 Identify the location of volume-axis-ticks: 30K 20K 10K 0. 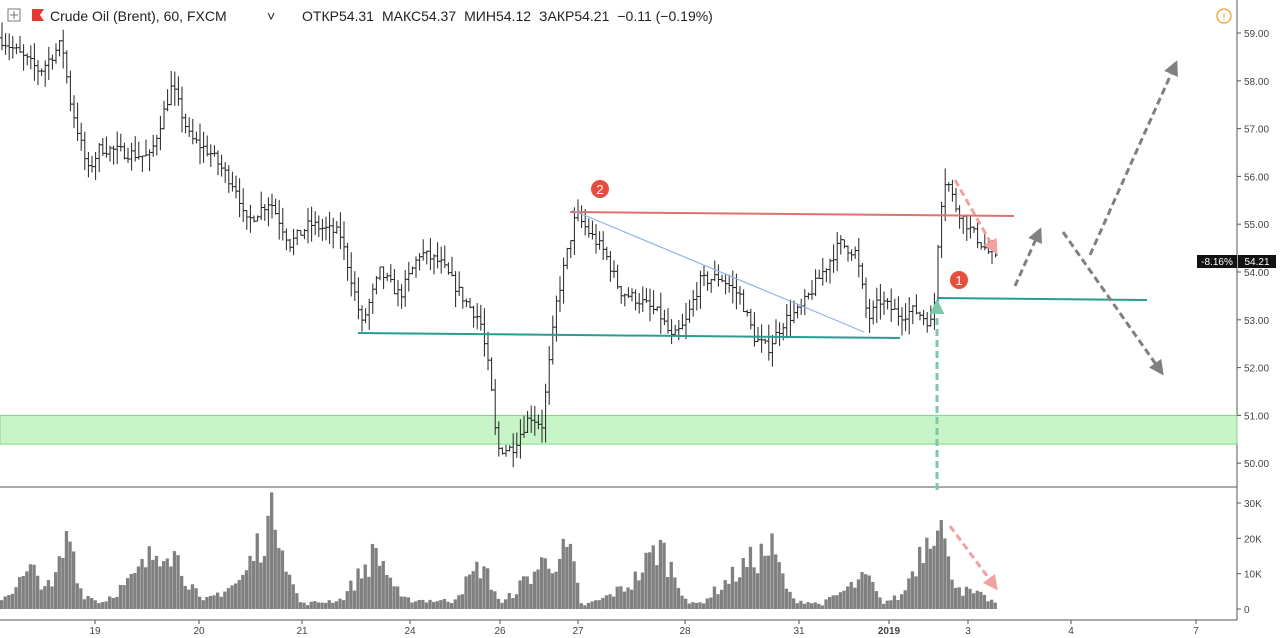
(1249, 557).